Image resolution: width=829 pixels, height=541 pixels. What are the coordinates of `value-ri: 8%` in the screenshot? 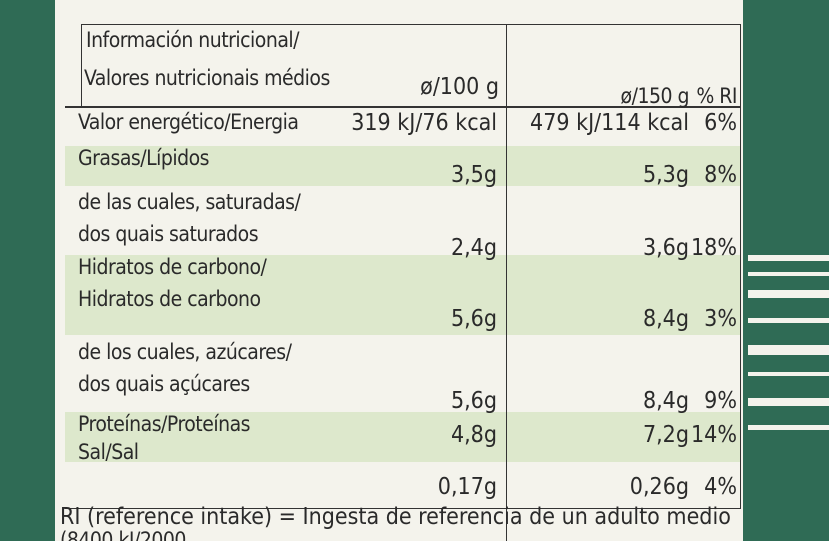 It's located at (720, 175).